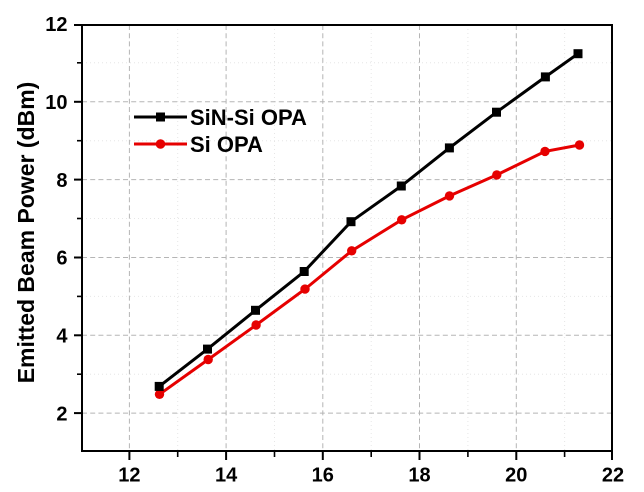 The height and width of the screenshot is (492, 644). What do you see at coordinates (61, 259) in the screenshot?
I see `svg-text: 6` at bounding box center [61, 259].